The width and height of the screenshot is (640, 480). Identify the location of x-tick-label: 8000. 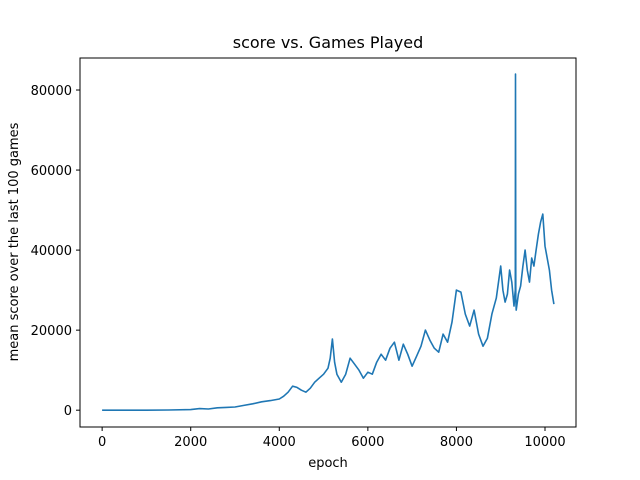
(456, 442).